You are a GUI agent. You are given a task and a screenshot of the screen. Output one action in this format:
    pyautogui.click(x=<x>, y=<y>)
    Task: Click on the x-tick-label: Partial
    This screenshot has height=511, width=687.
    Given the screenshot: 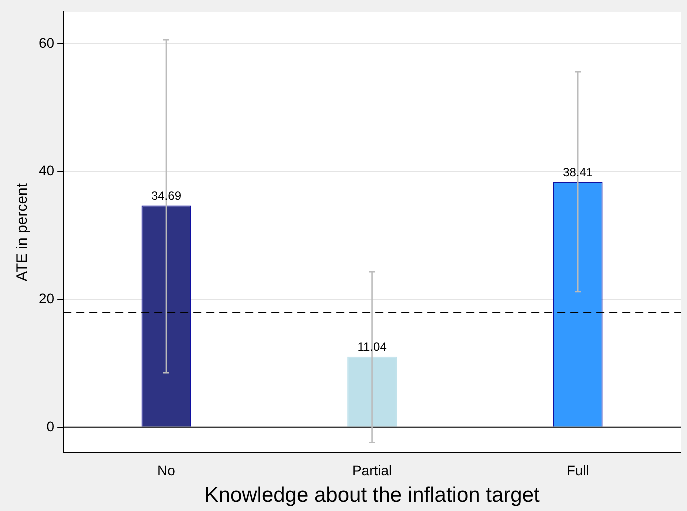 What is the action you would take?
    pyautogui.click(x=372, y=470)
    